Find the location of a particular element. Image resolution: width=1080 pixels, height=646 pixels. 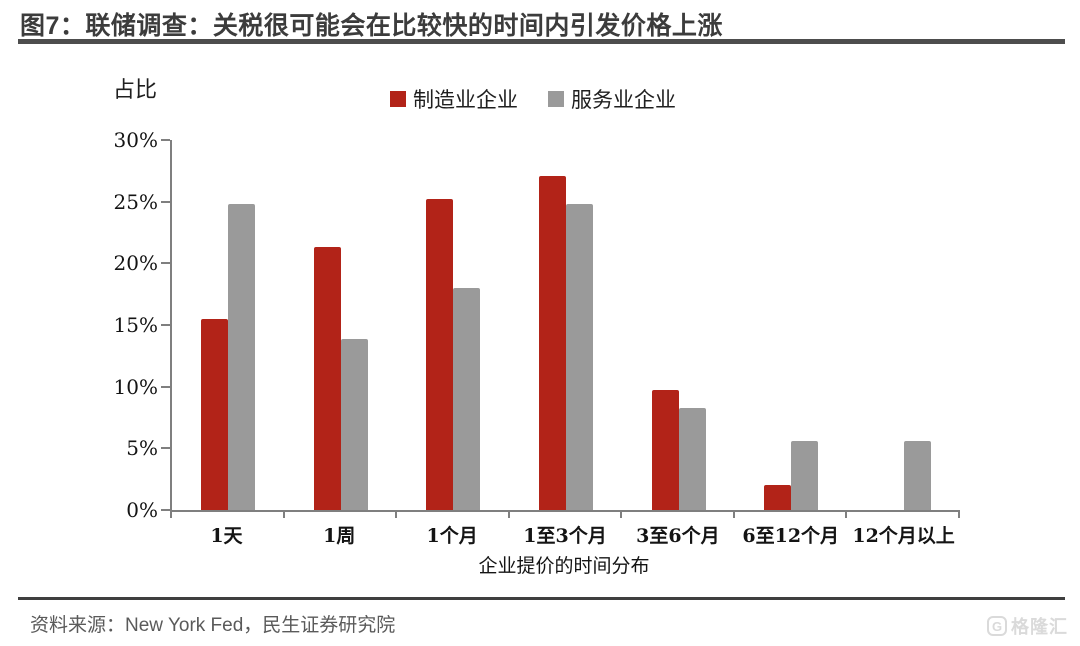

y-tick-label: 20% is located at coordinates (135, 263).